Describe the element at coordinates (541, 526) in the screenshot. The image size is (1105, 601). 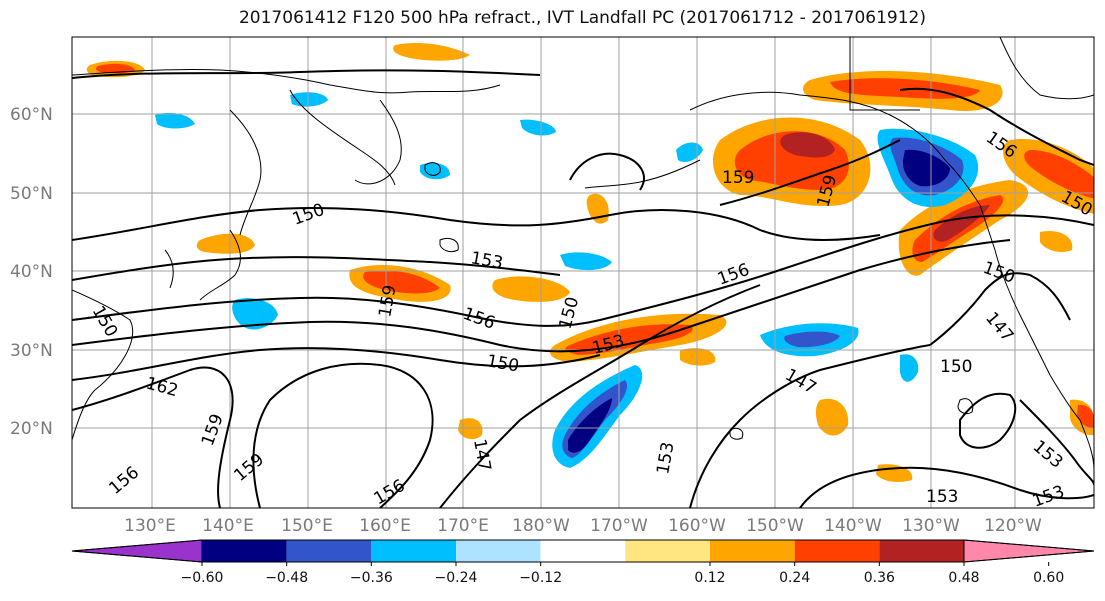
I see `lon-label: 180°W` at that location.